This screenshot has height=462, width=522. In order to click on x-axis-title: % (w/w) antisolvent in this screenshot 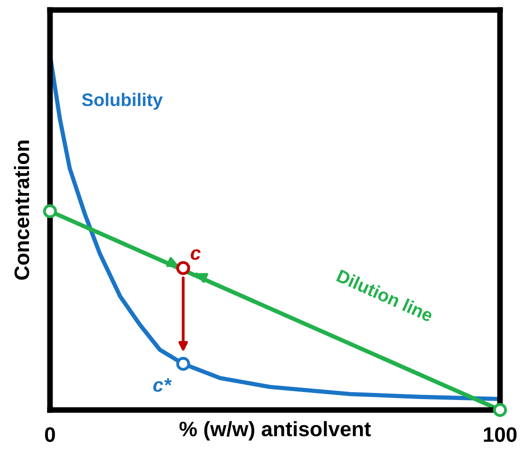, I will do `click(275, 431)`.